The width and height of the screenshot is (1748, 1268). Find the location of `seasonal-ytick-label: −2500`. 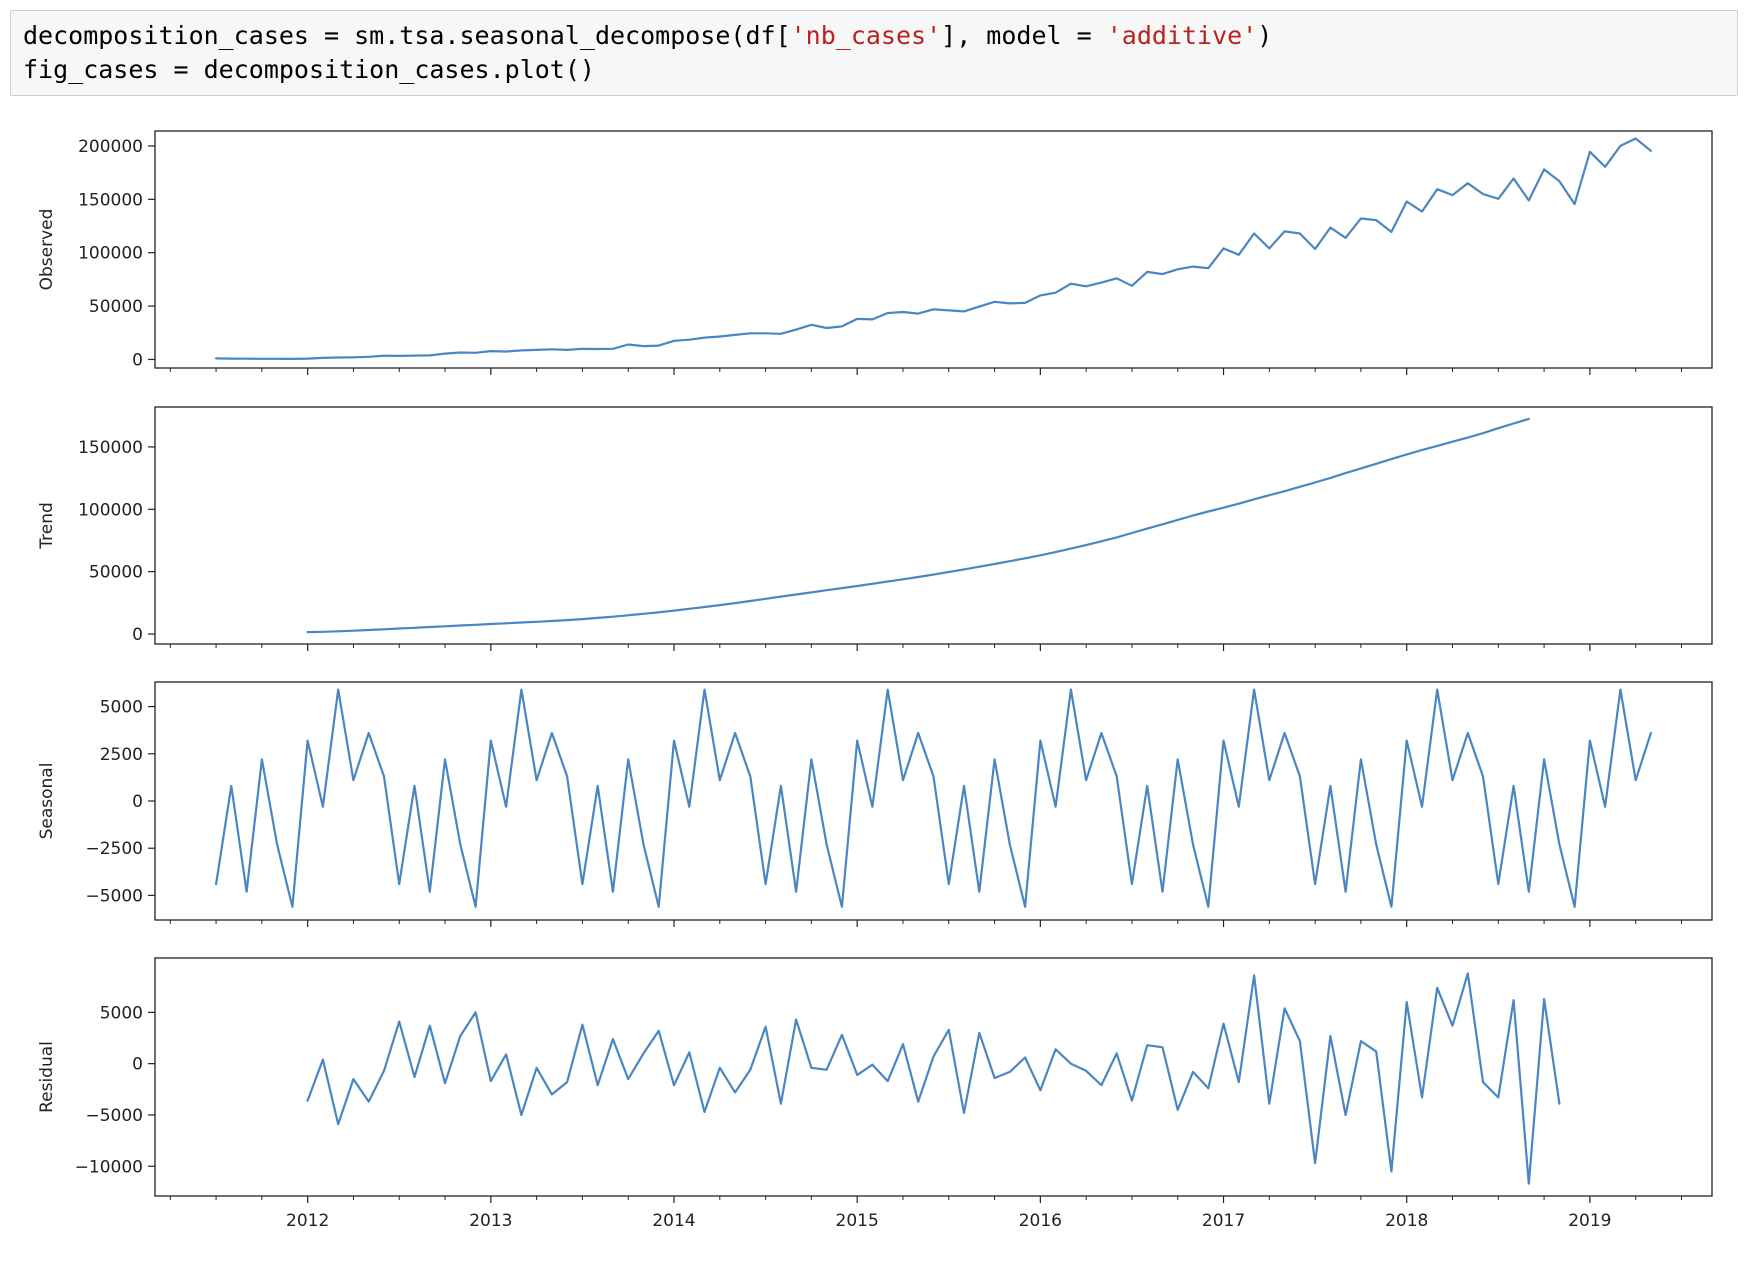

seasonal-ytick-label: −2500 is located at coordinates (114, 849).